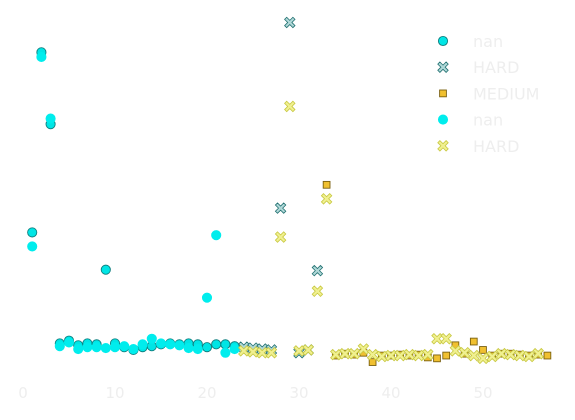 The image size is (575, 420). What do you see at coordinates (488, 120) in the screenshot?
I see `legend-label-3: nan` at bounding box center [488, 120].